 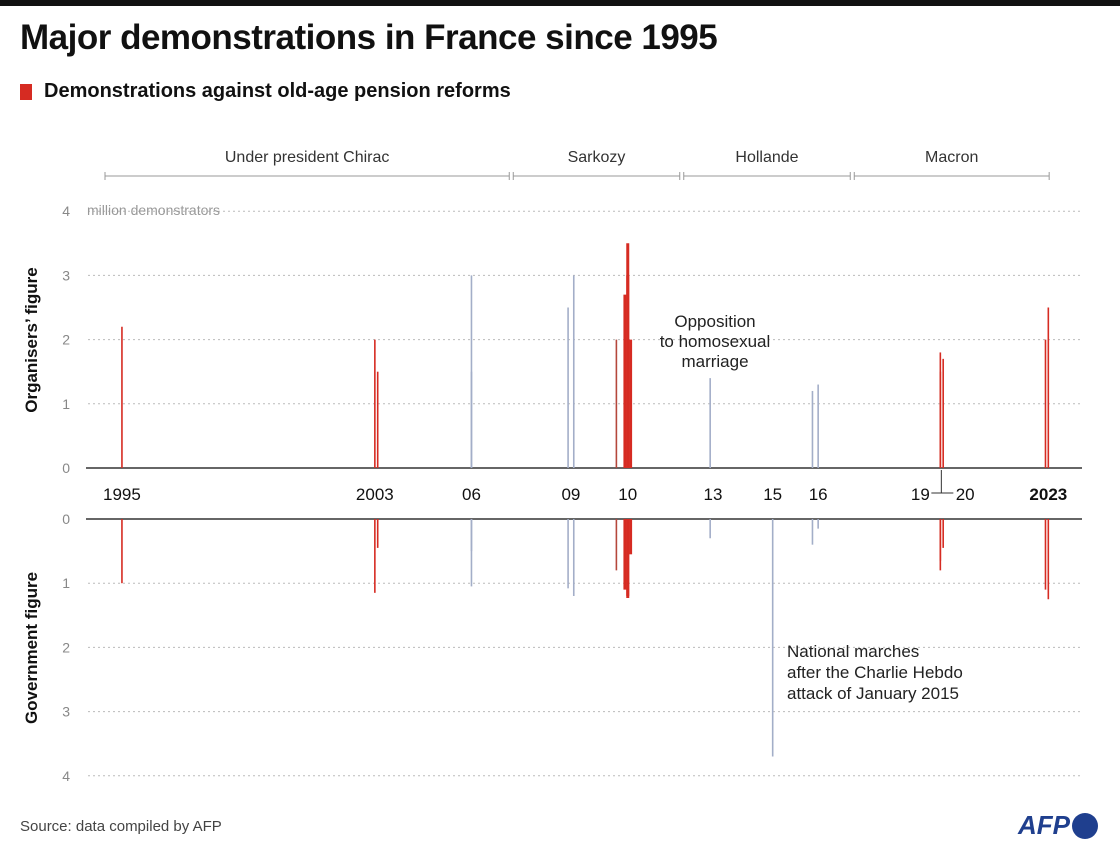 What do you see at coordinates (560, 3) in the screenshot?
I see `top-rule` at bounding box center [560, 3].